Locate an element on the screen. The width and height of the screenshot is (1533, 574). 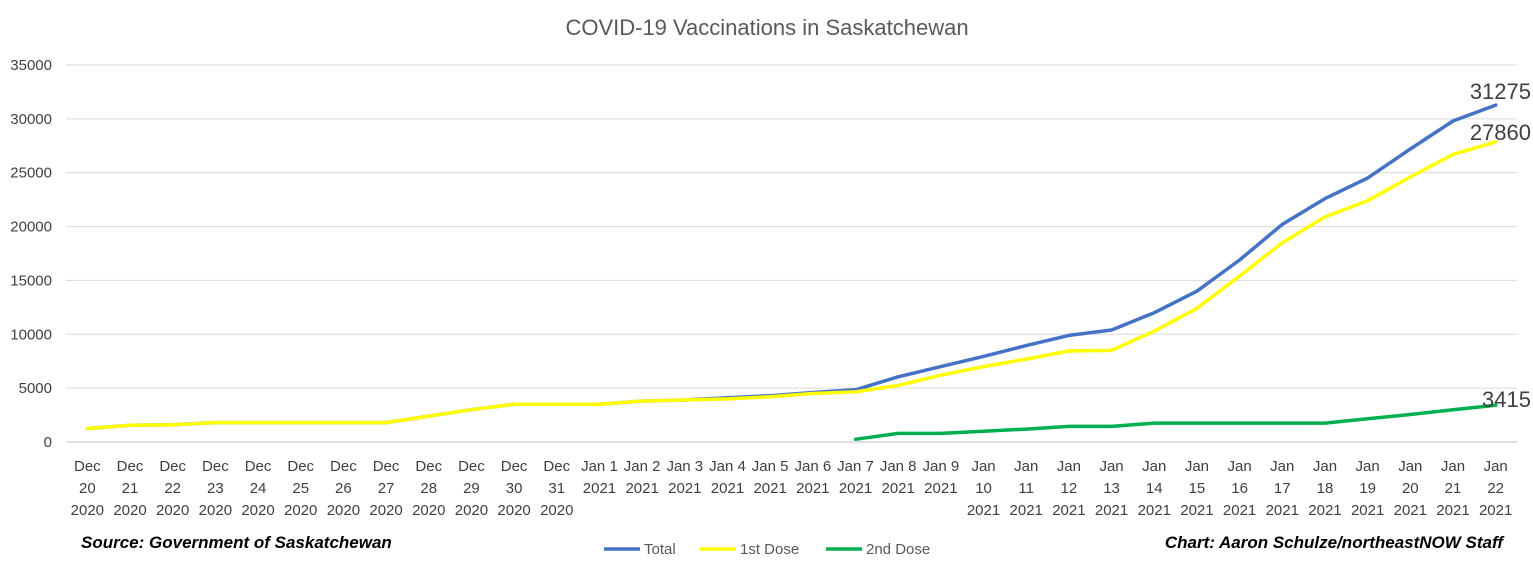
y-tick-label: 10000 is located at coordinates (31, 334).